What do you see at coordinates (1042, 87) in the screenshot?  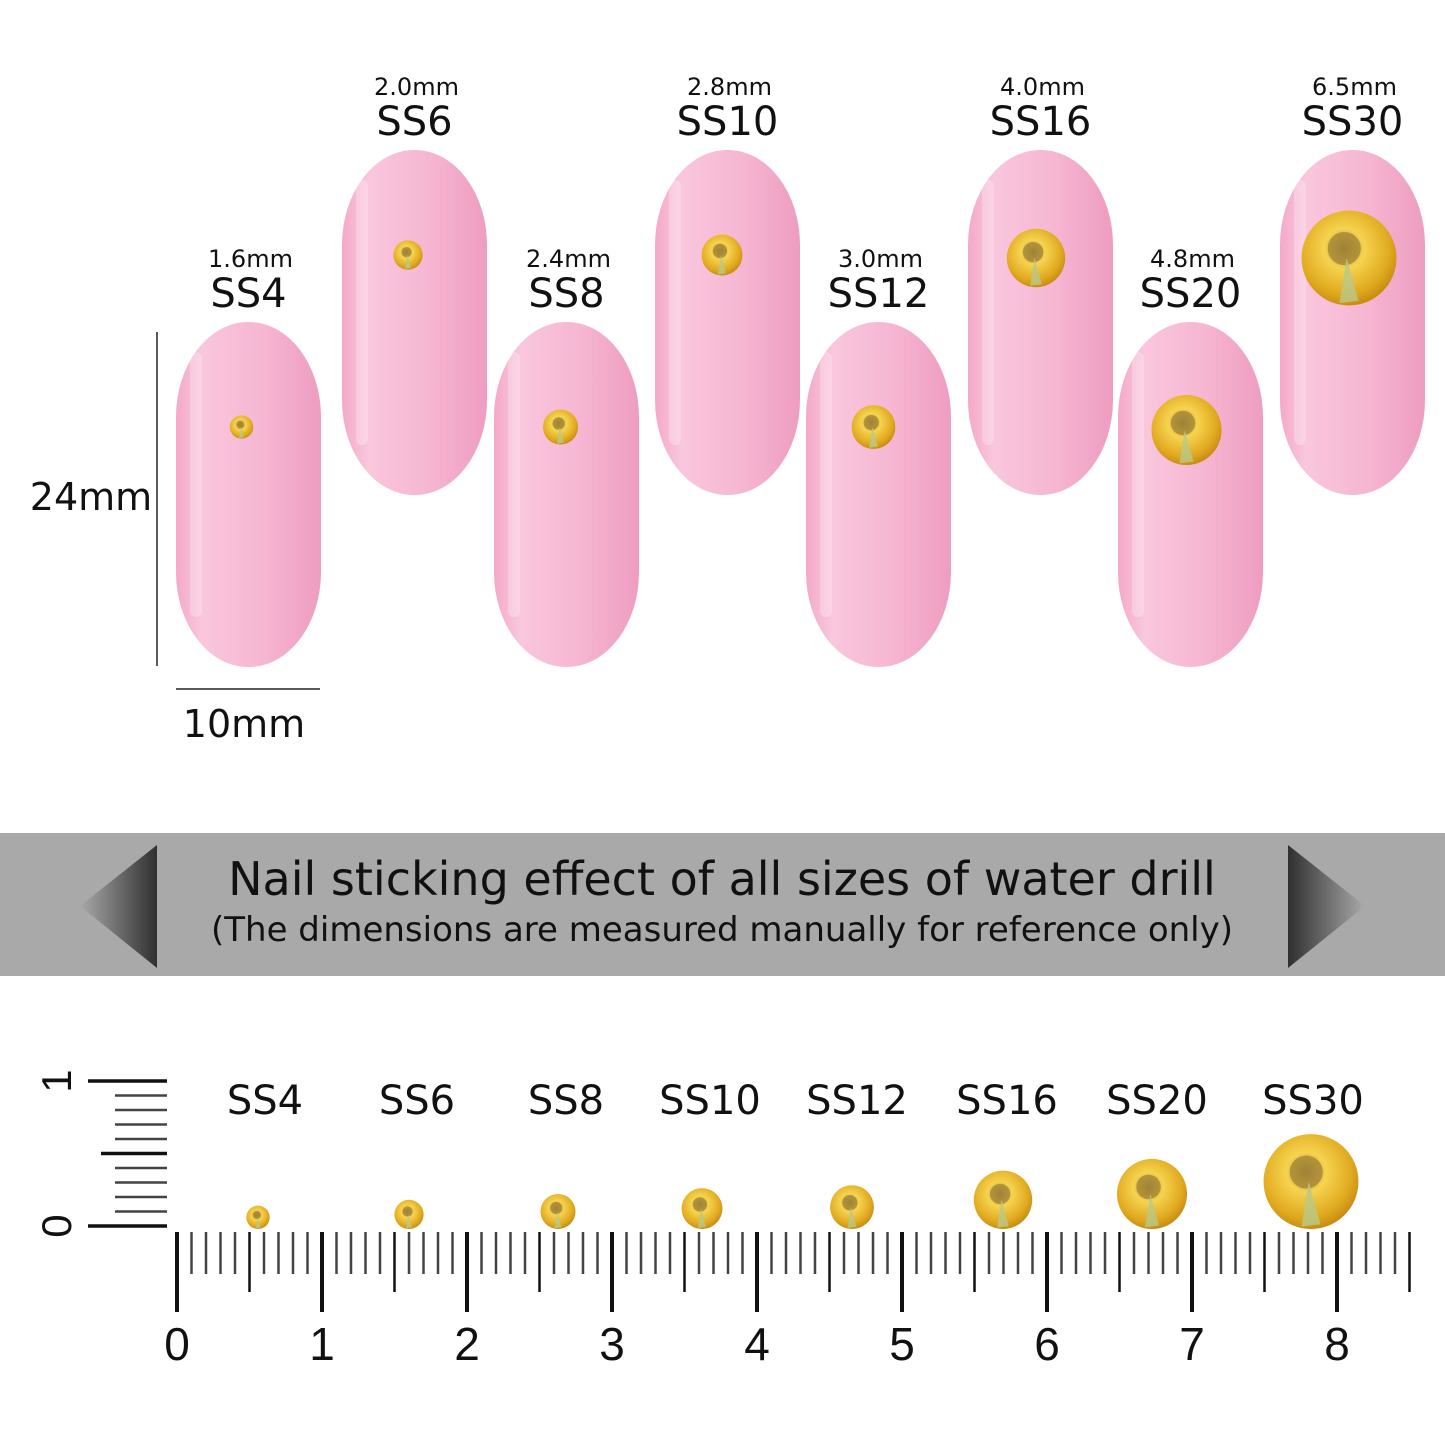 I see `size-mm-label: 4.0mm` at bounding box center [1042, 87].